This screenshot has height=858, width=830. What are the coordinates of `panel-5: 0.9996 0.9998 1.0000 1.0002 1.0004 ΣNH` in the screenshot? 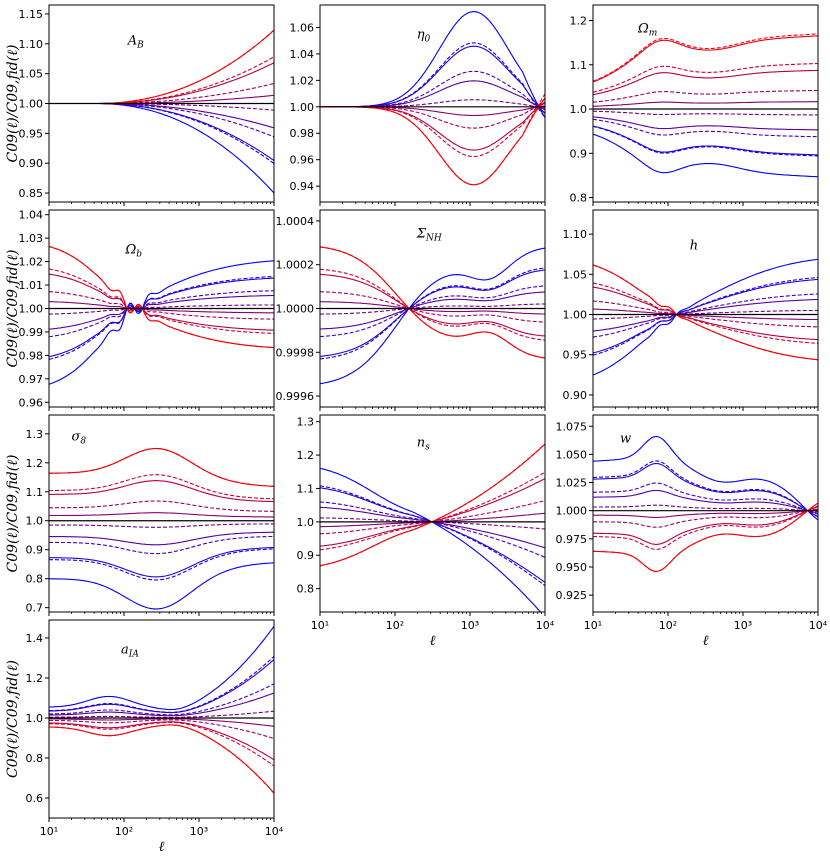 It's located at (411, 310).